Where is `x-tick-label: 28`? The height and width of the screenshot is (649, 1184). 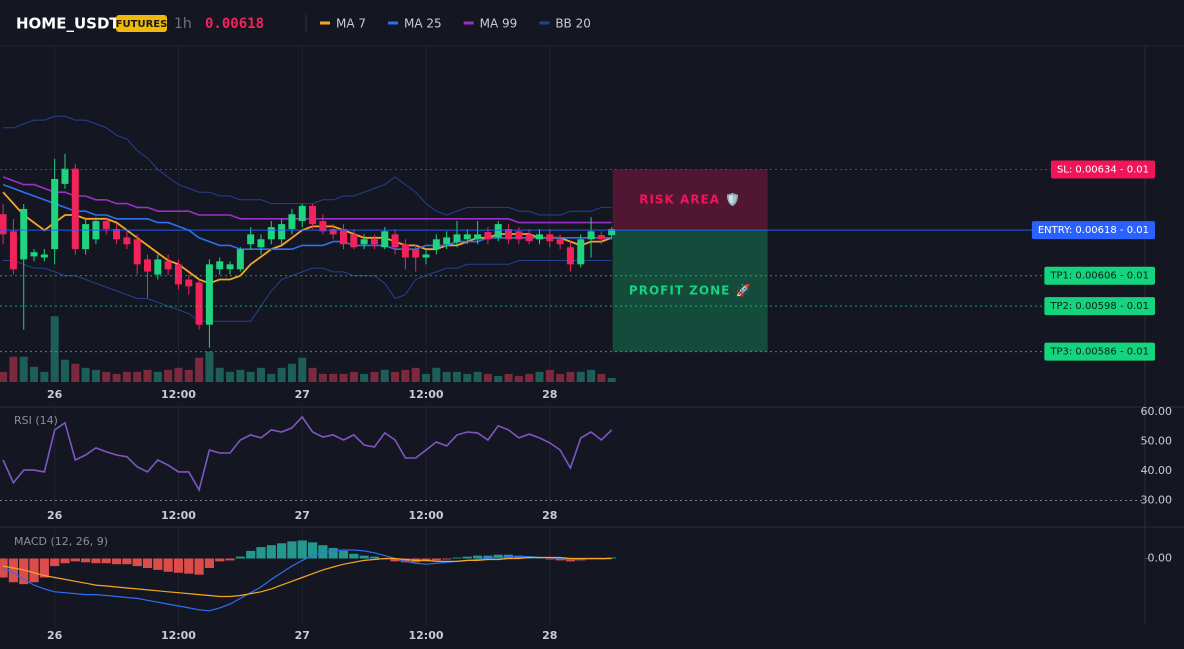
x-tick-label: 28 is located at coordinates (549, 515).